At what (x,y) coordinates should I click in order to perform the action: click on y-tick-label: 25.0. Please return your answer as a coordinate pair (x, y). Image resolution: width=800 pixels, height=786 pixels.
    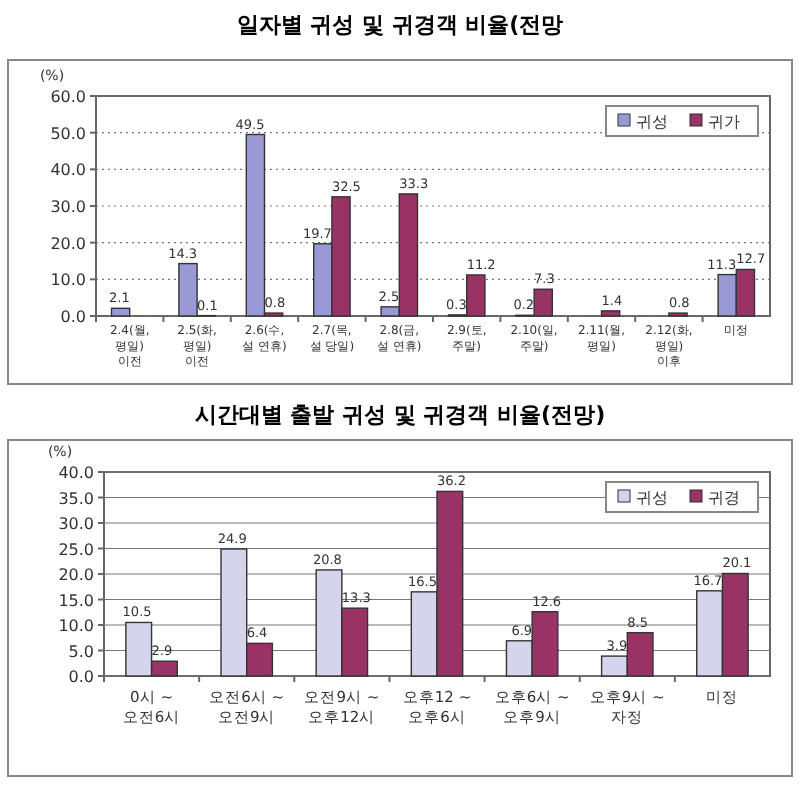
    Looking at the image, I should click on (76, 549).